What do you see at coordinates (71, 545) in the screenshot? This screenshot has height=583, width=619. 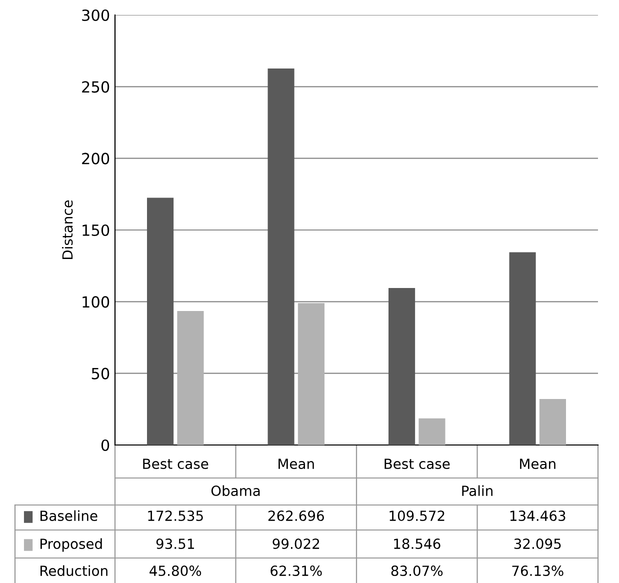 I see `legend-label: Proposed` at bounding box center [71, 545].